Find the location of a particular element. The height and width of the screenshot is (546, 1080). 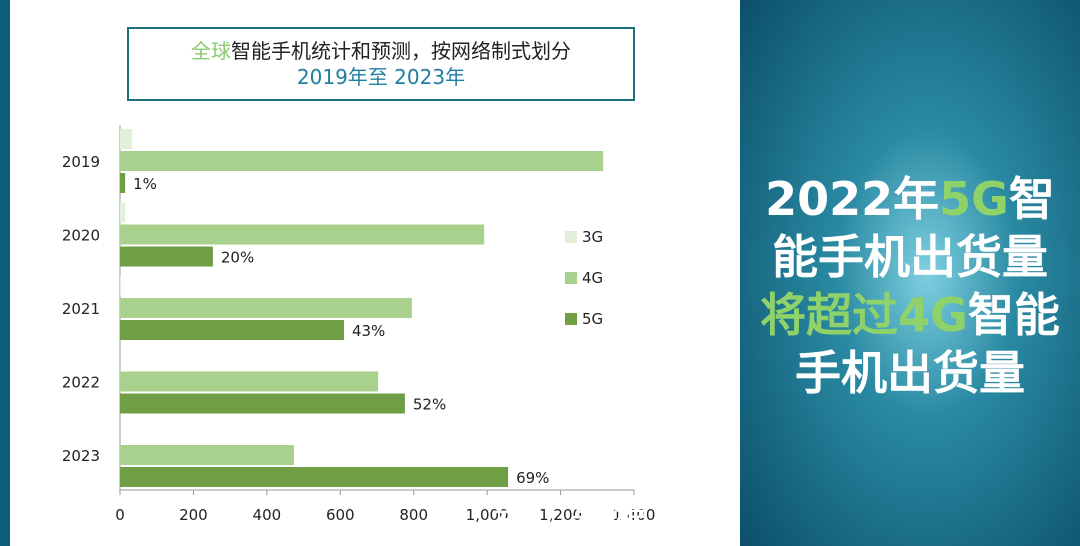

chart-title: 全球智能手机统计和预测，按网络制式划分 is located at coordinates (381, 51).